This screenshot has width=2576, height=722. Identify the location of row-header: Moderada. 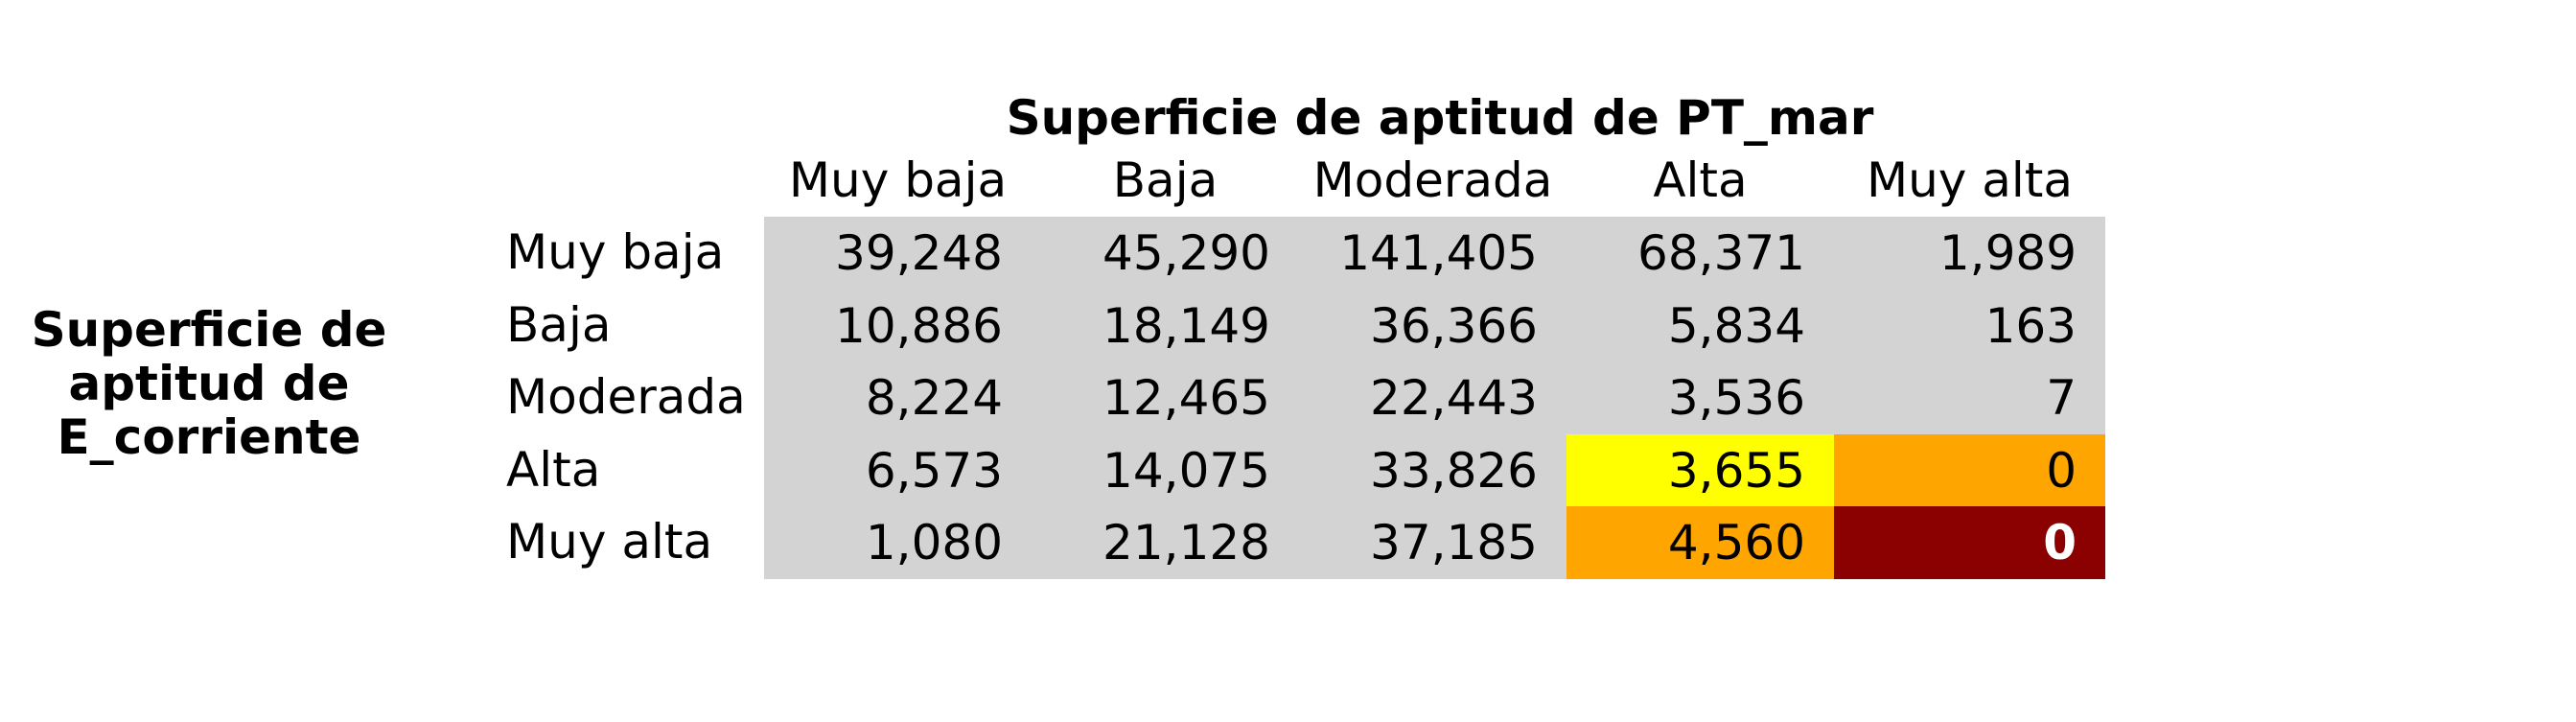
(626, 397).